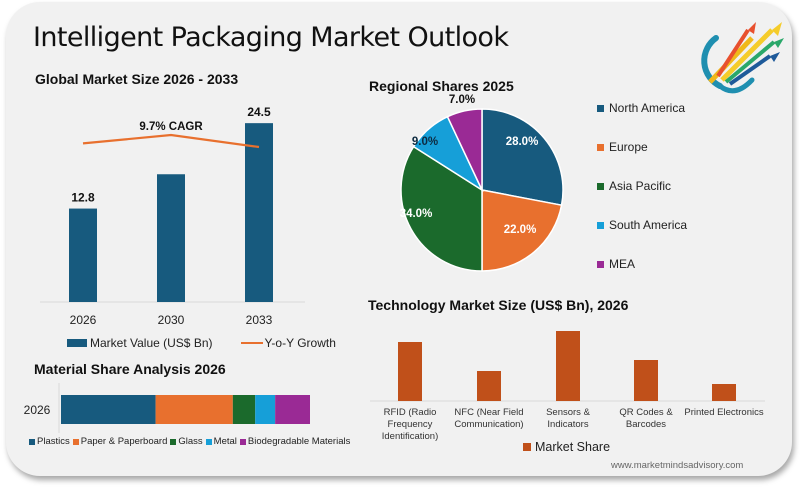  I want to click on data-label-2026: 12.8, so click(83, 198).